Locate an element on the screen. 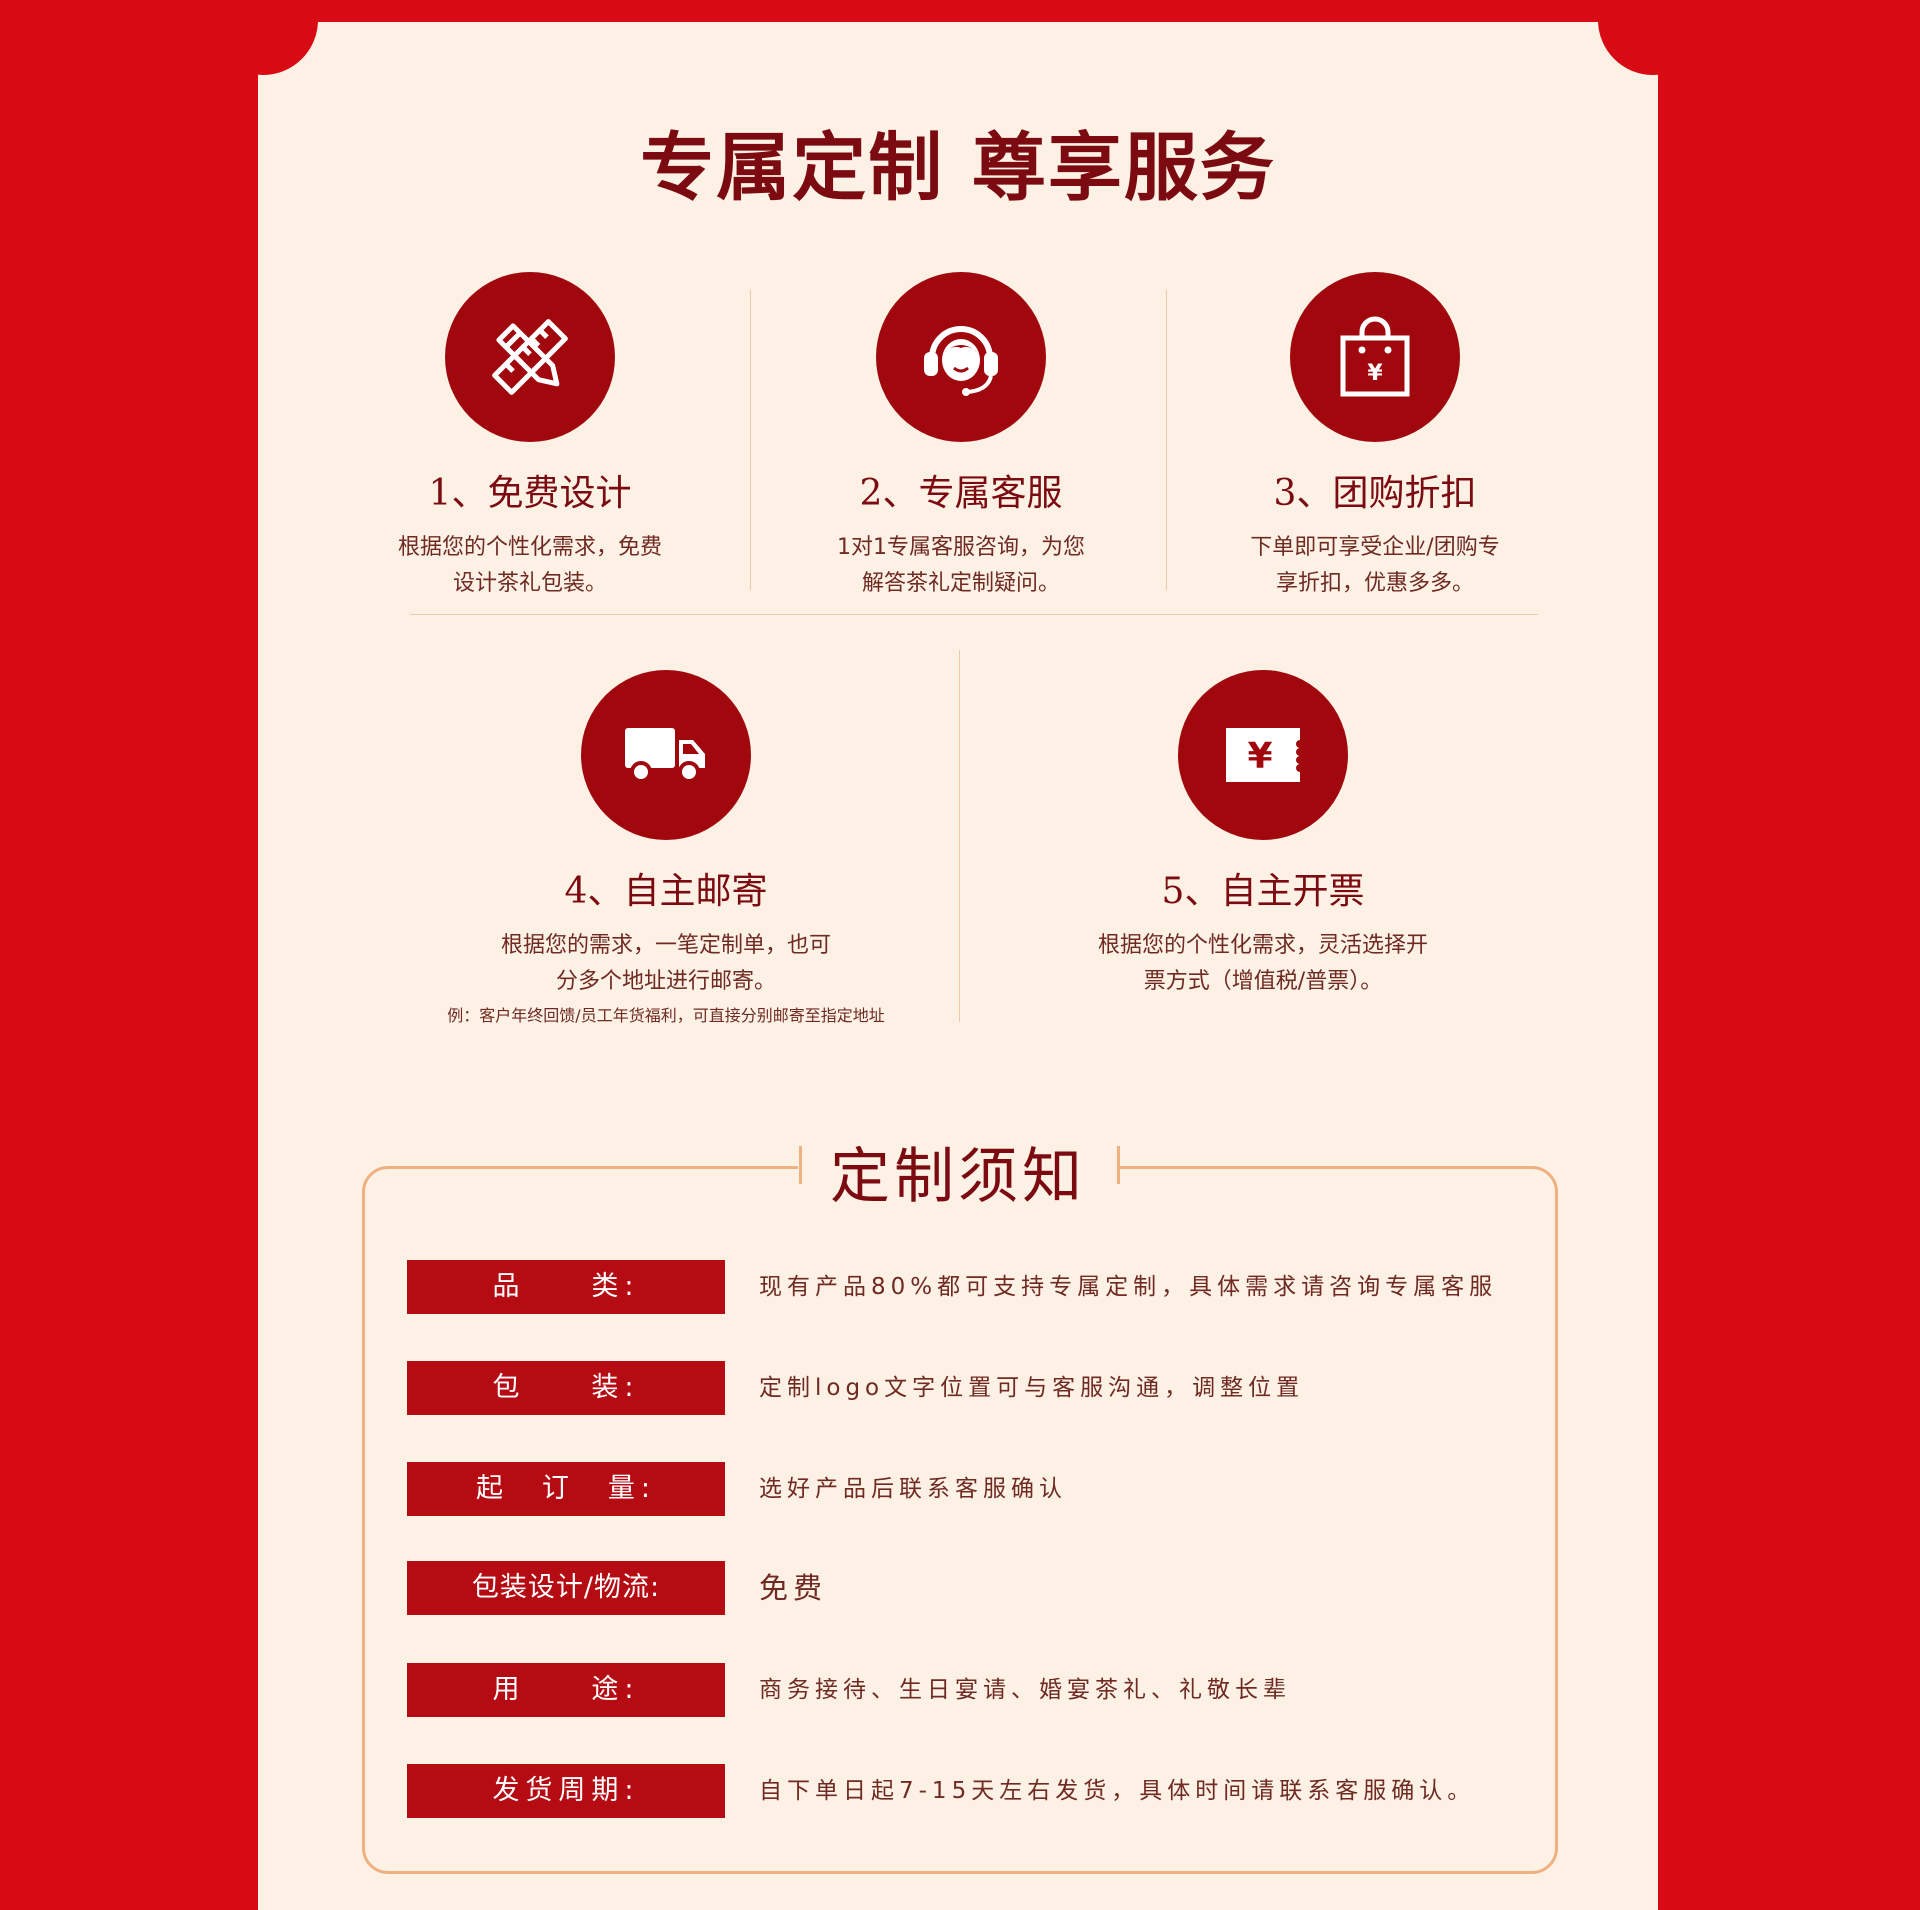  notice-row-label: 发货周期: is located at coordinates (566, 1791).